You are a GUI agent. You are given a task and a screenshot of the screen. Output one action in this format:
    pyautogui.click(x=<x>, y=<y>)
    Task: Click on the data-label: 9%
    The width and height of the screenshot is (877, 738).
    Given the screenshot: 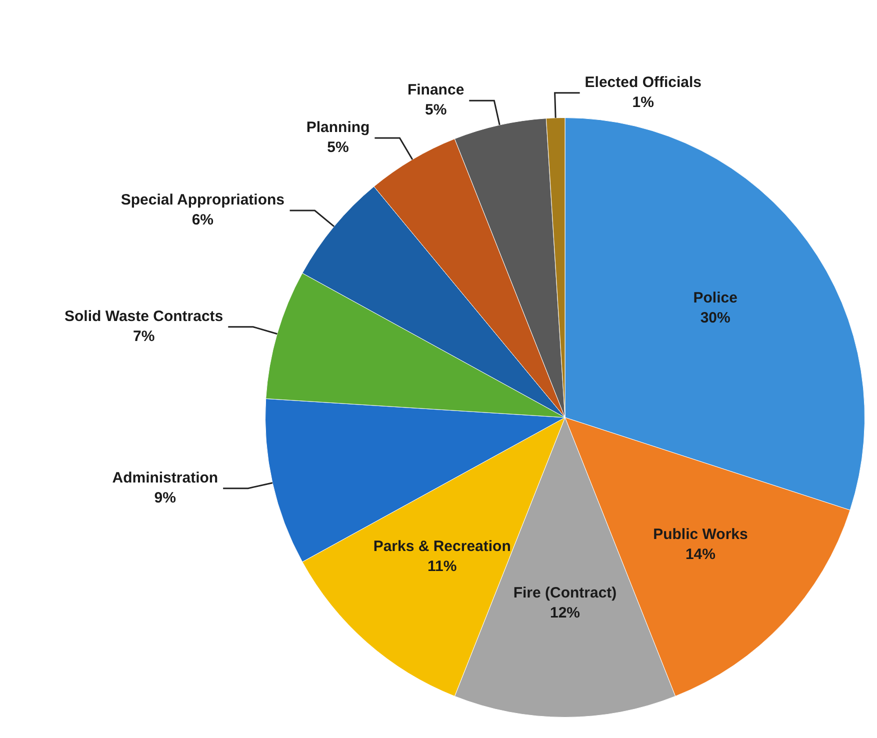 What is the action you would take?
    pyautogui.click(x=165, y=497)
    